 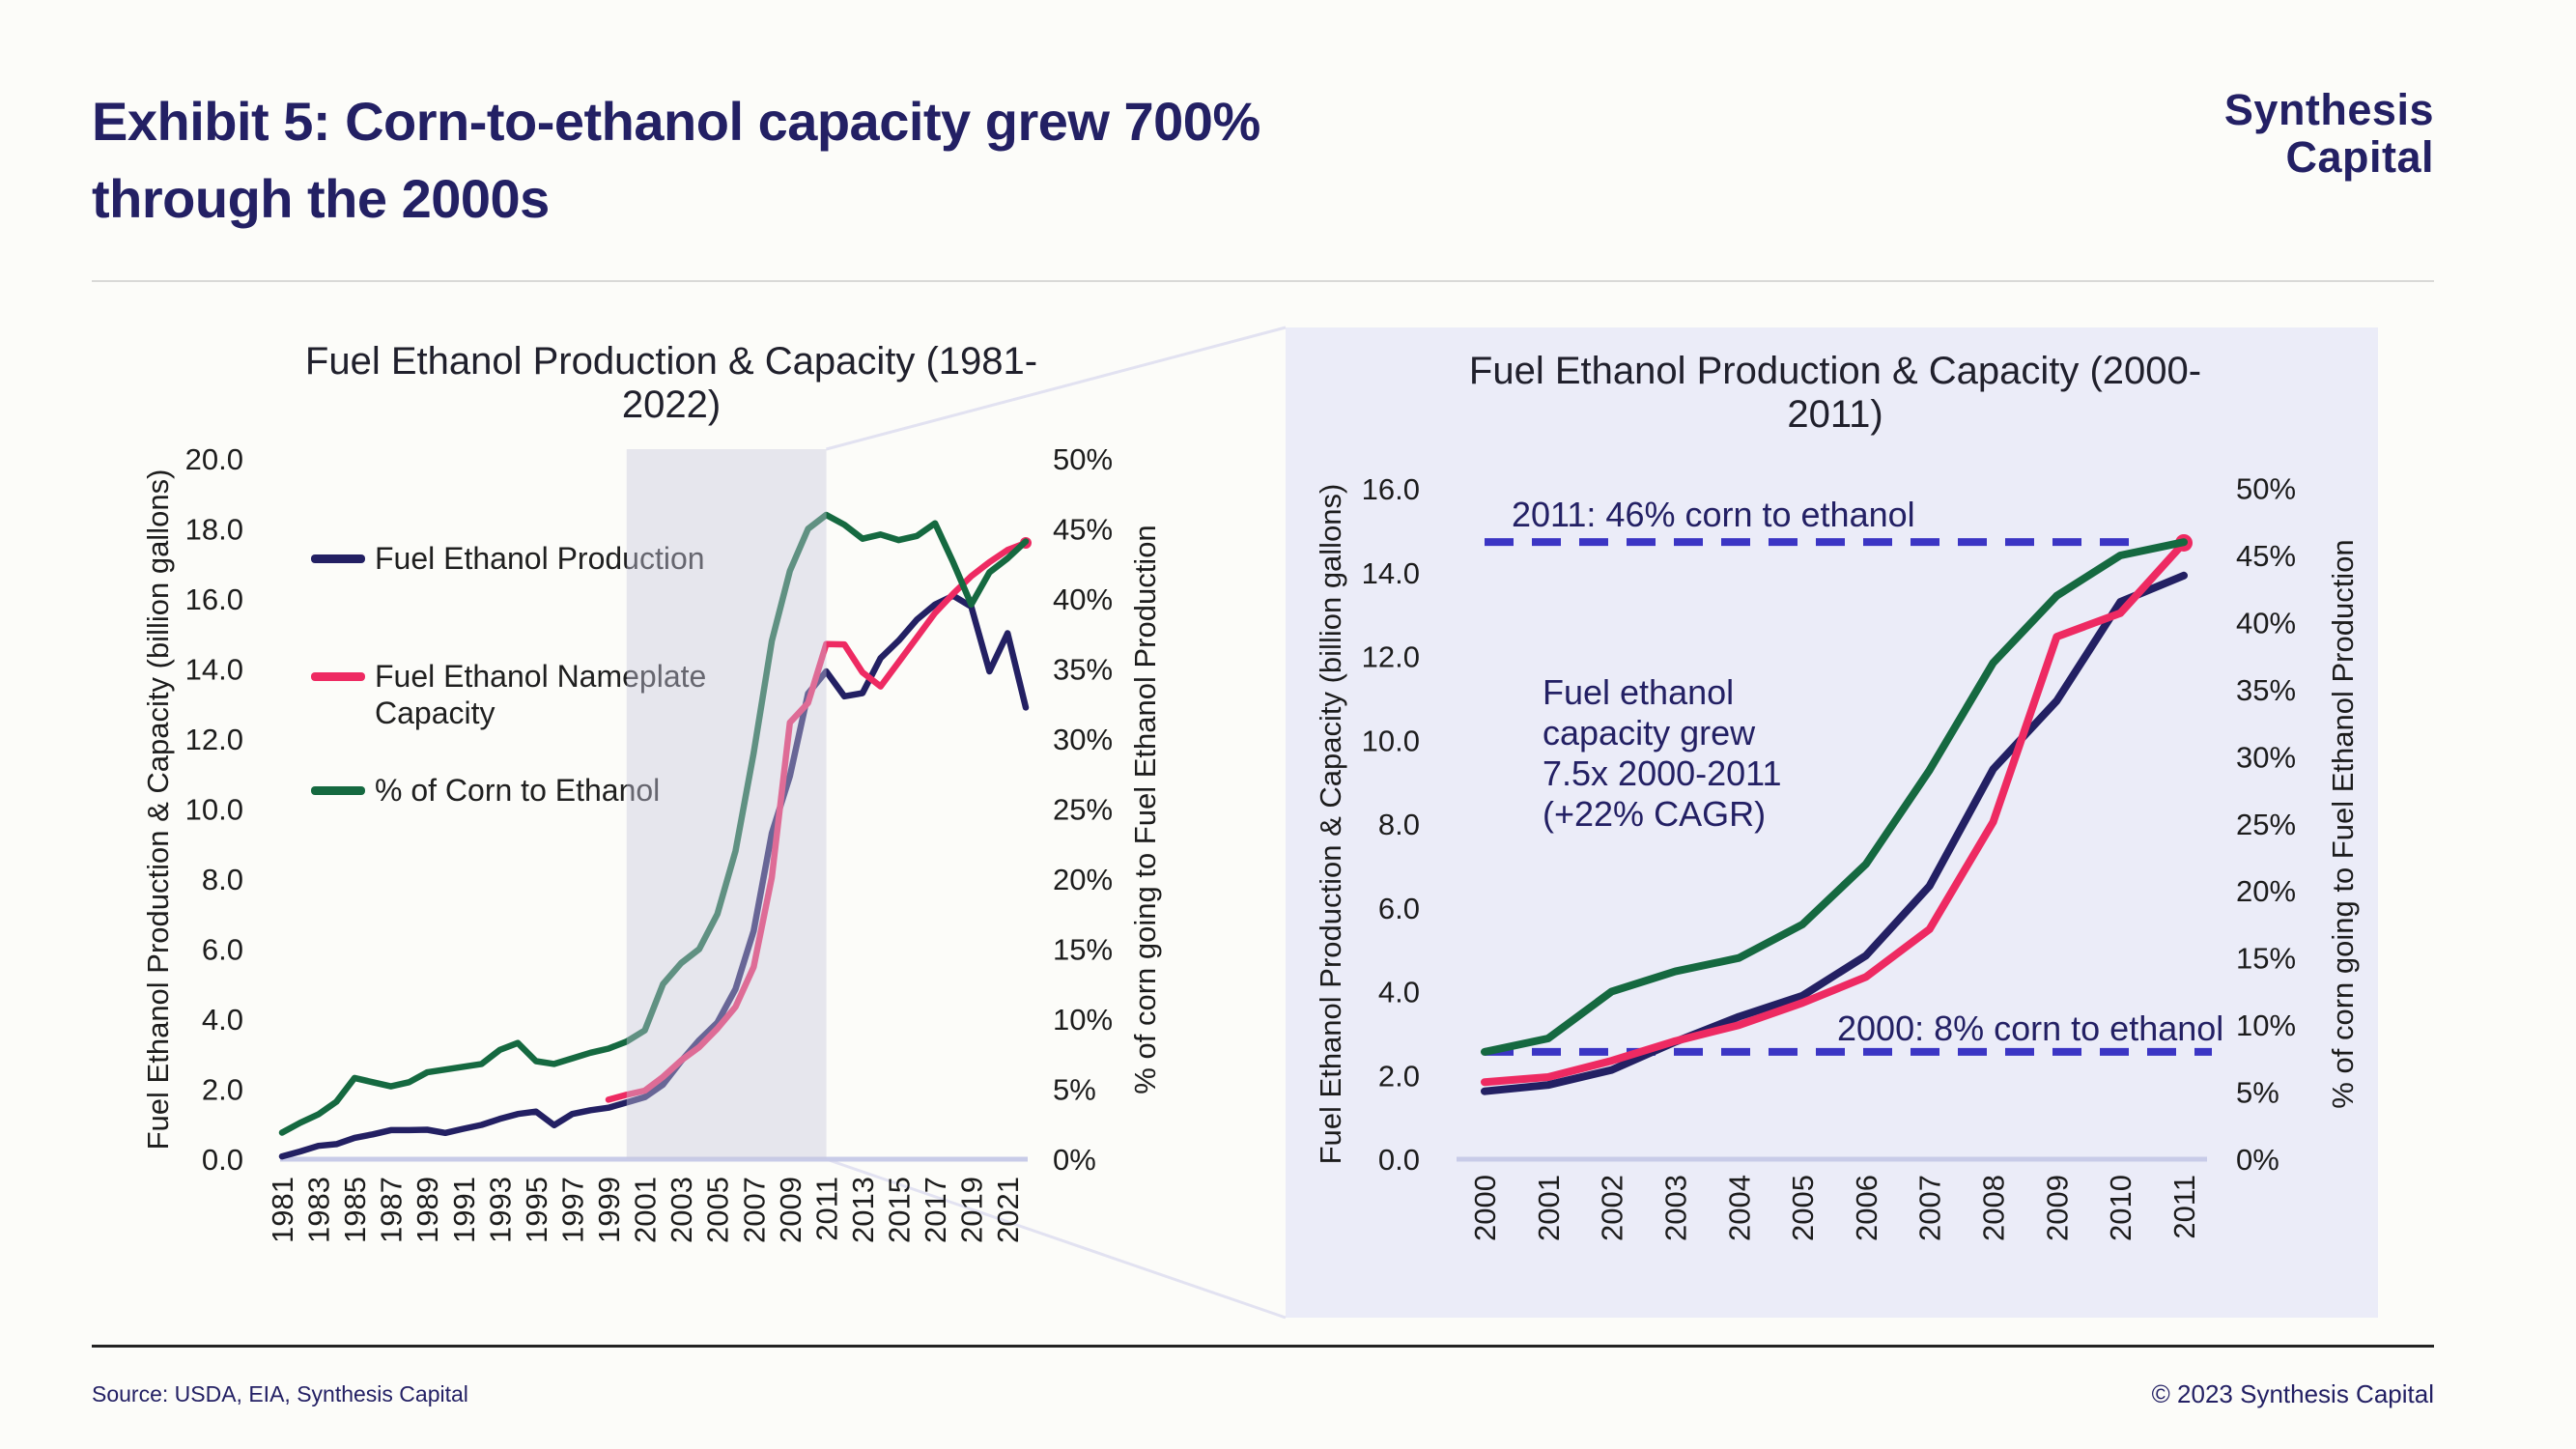 I want to click on logo-line1: Synthesis, so click(x=2328, y=109).